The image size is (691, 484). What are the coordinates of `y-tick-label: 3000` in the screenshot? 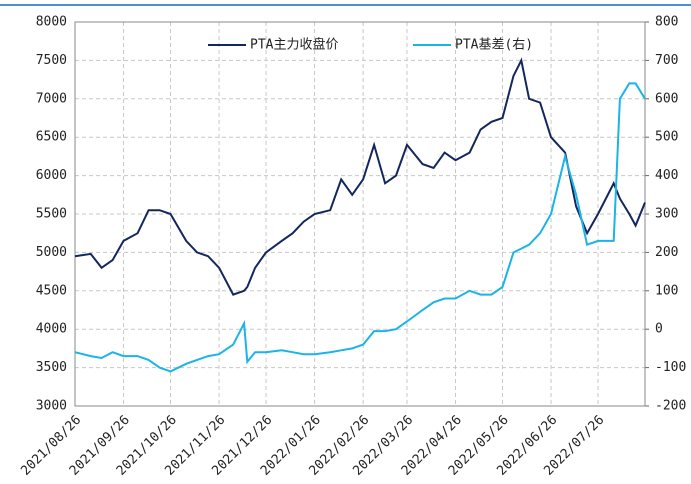 It's located at (51, 406).